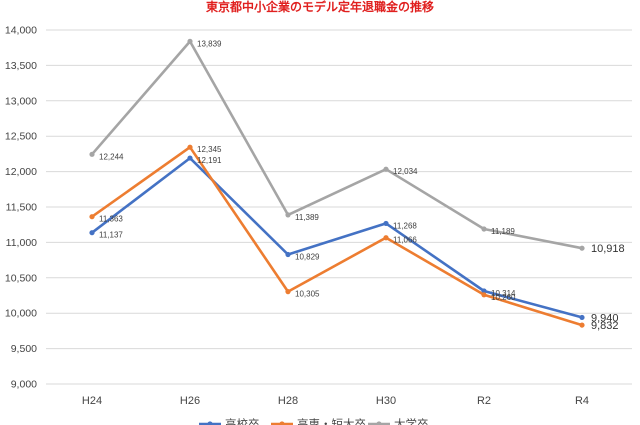 The width and height of the screenshot is (640, 425). Describe the element at coordinates (503, 293) in the screenshot. I see `data-label: 10,314` at that location.